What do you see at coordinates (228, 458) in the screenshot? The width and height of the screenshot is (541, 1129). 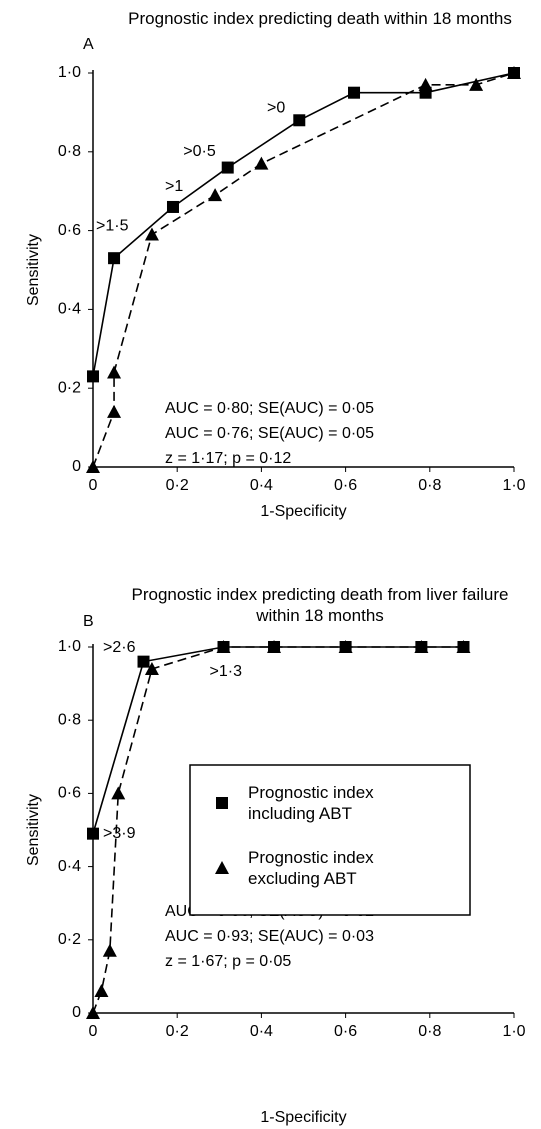 I see `stat-note: z = 1·17; p = 0·12` at bounding box center [228, 458].